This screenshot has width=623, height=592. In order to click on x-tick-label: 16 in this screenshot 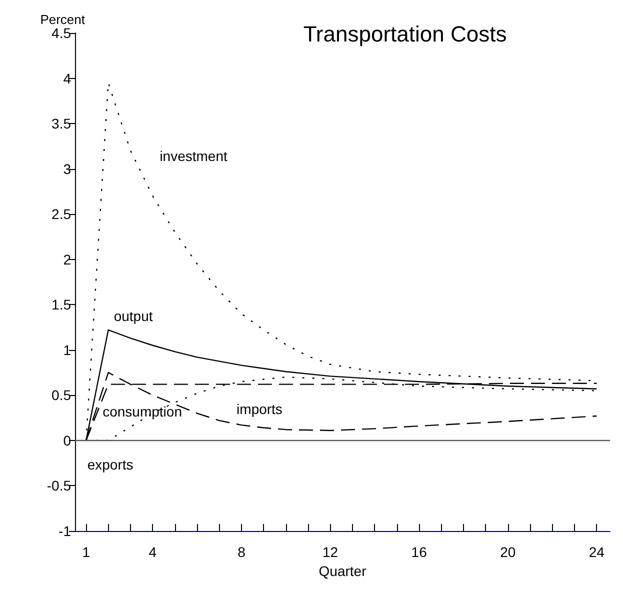, I will do `click(419, 552)`.